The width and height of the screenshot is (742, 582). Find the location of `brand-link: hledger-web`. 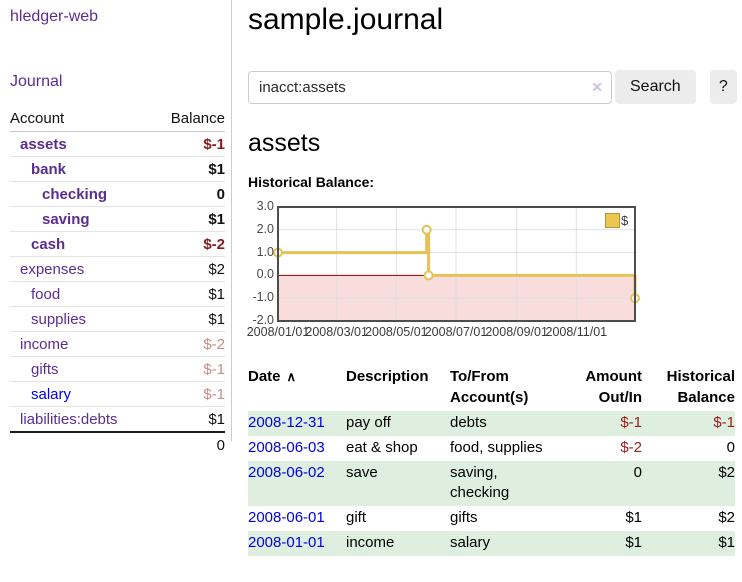

brand-link: hledger-web is located at coordinates (54, 16).